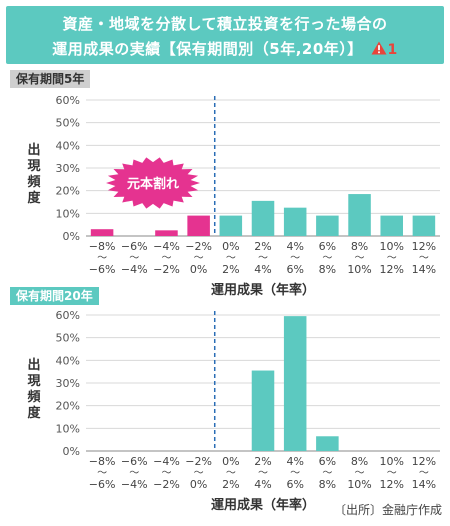 Image resolution: width=450 pixels, height=526 pixels. Describe the element at coordinates (230, 484) in the screenshot. I see `x-tick-label-bottom: 2%` at that location.